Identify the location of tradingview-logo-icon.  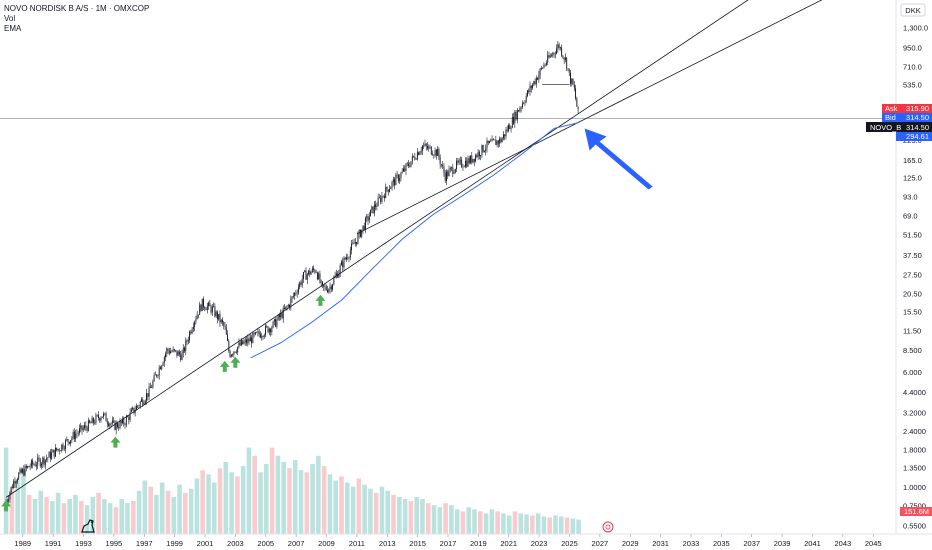
(88, 526).